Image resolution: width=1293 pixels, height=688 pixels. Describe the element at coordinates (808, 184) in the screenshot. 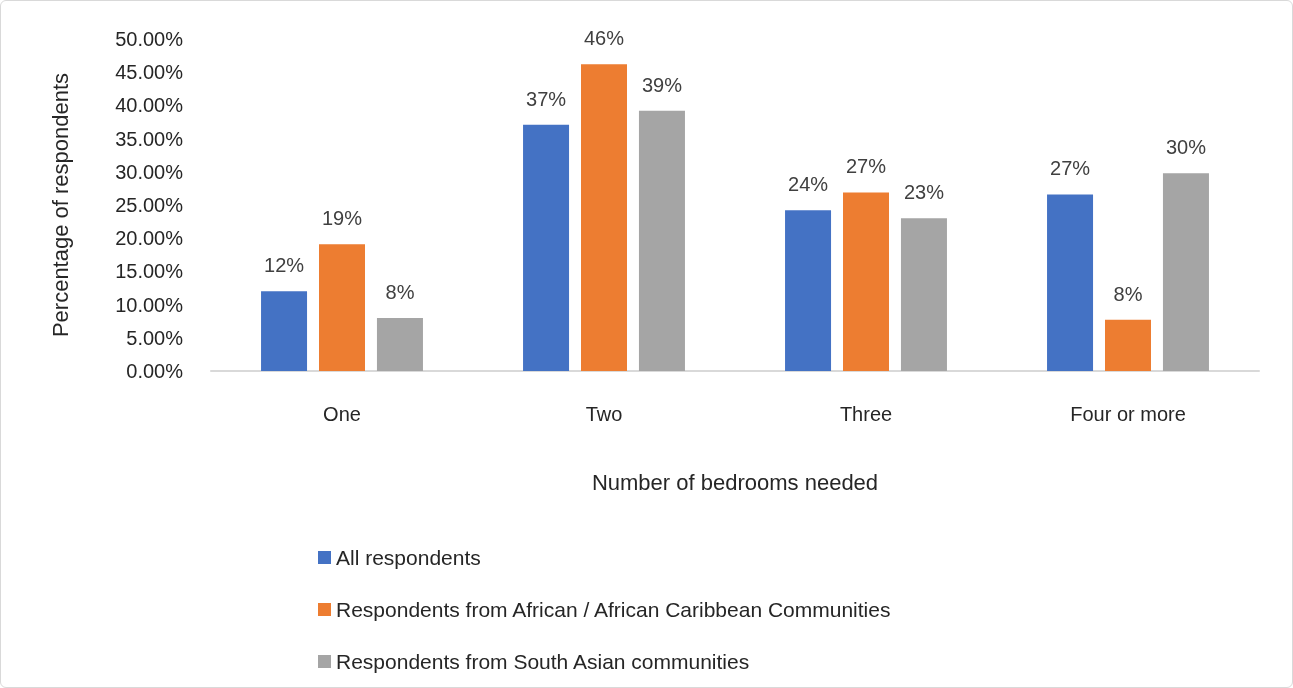

I see `data-label: 24%` at that location.